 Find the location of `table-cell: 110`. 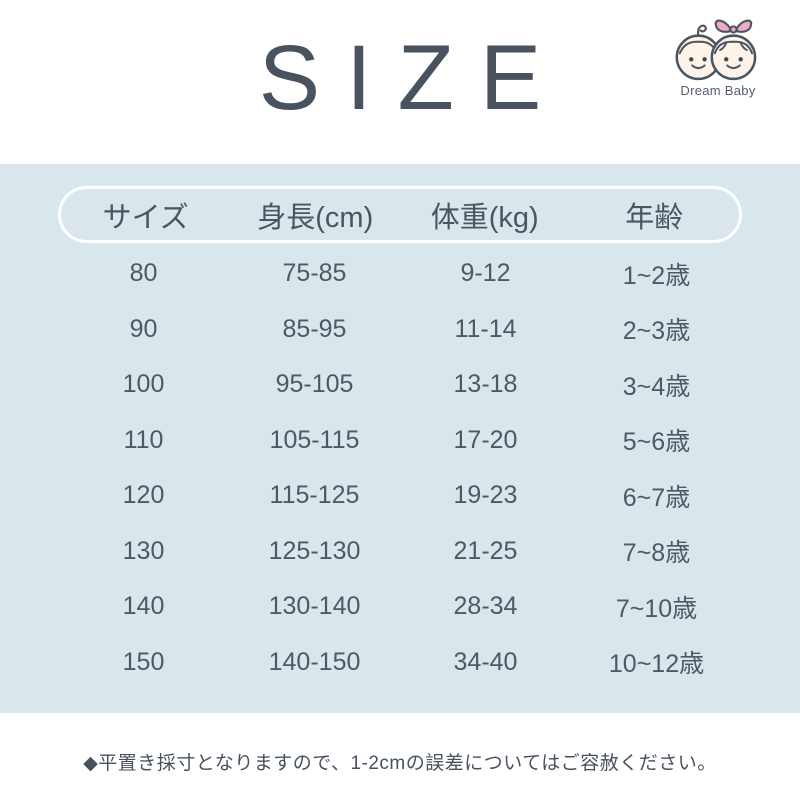

table-cell: 110 is located at coordinates (143, 439).